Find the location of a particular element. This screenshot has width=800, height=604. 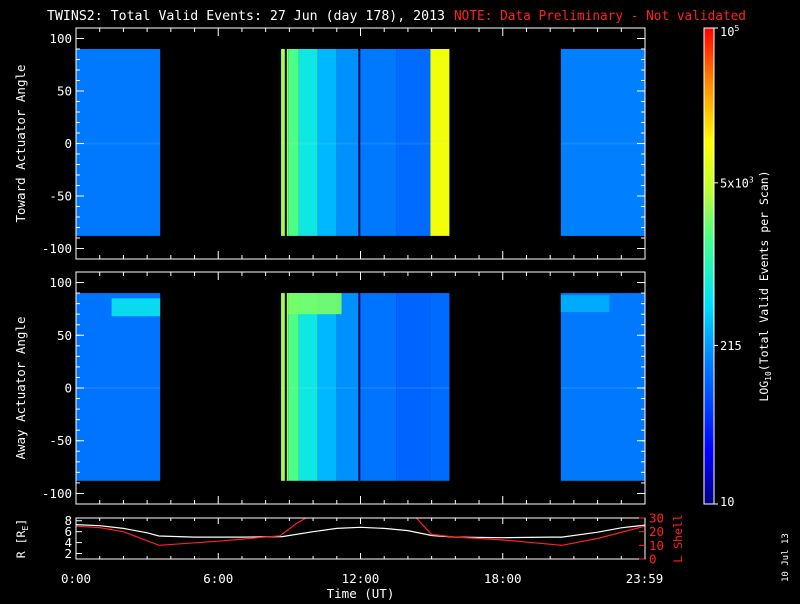

y-right-tick-label: 0 is located at coordinates (653, 559).